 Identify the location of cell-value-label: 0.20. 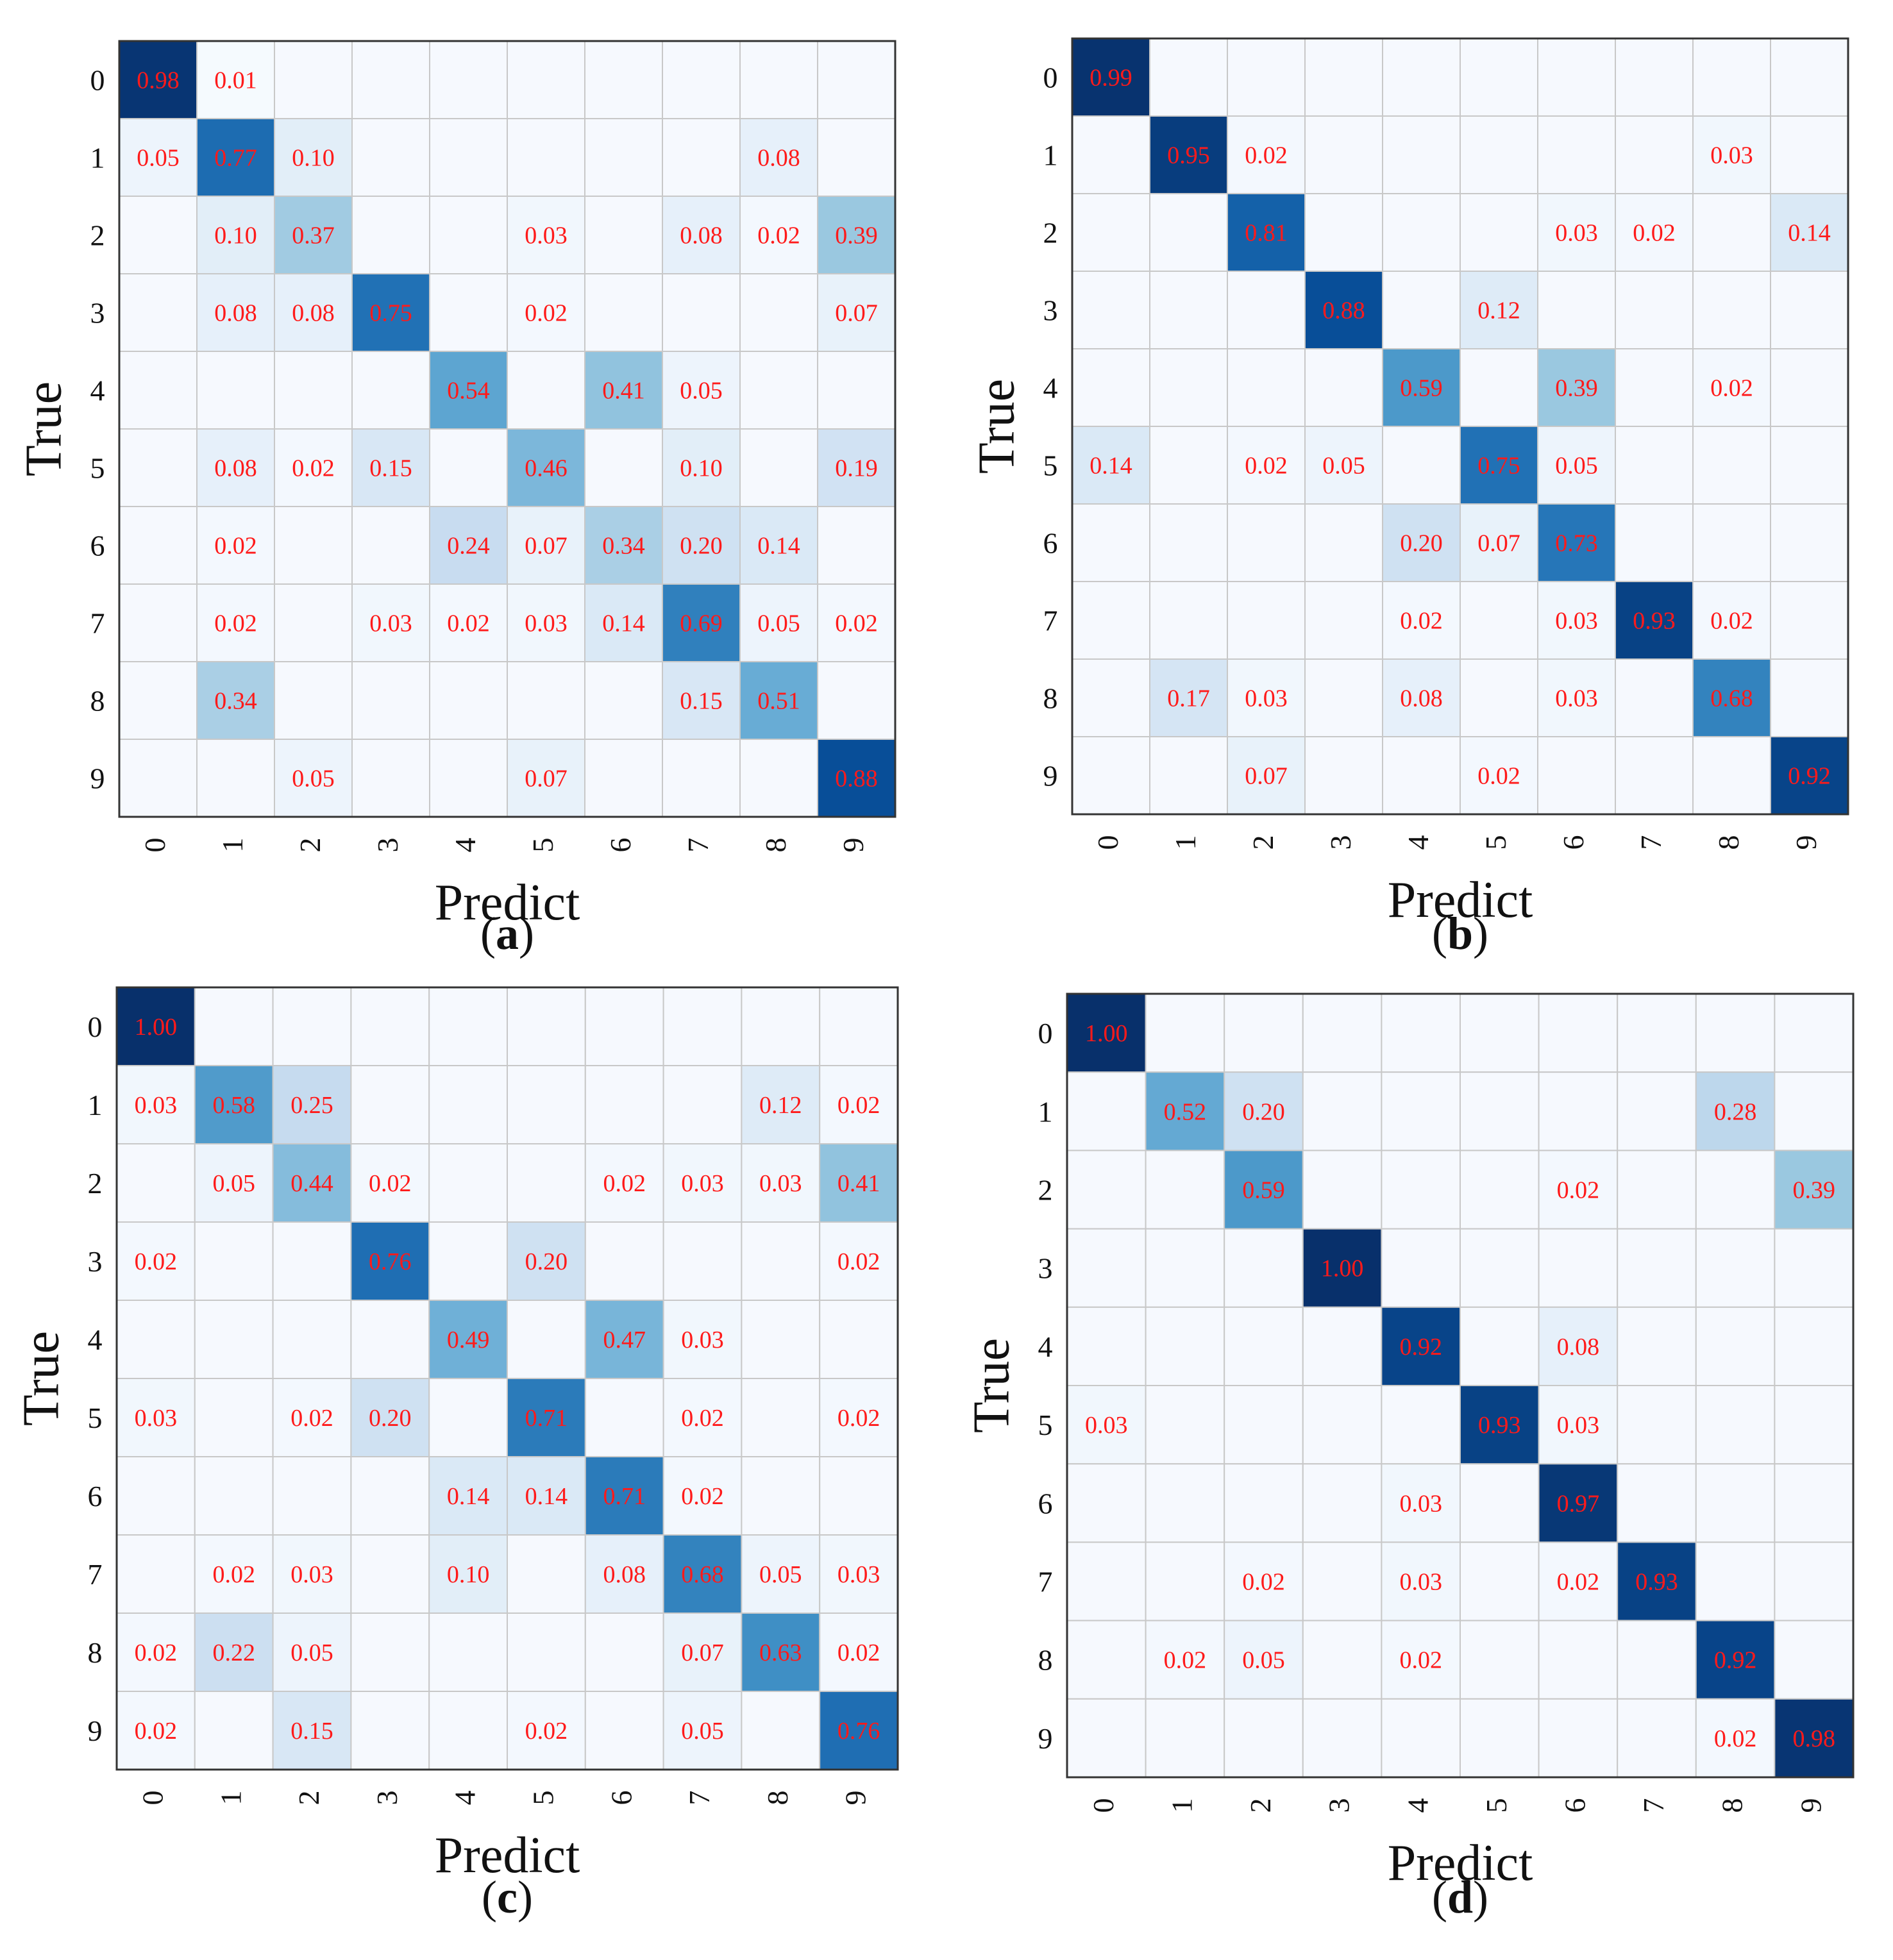
(391, 1418).